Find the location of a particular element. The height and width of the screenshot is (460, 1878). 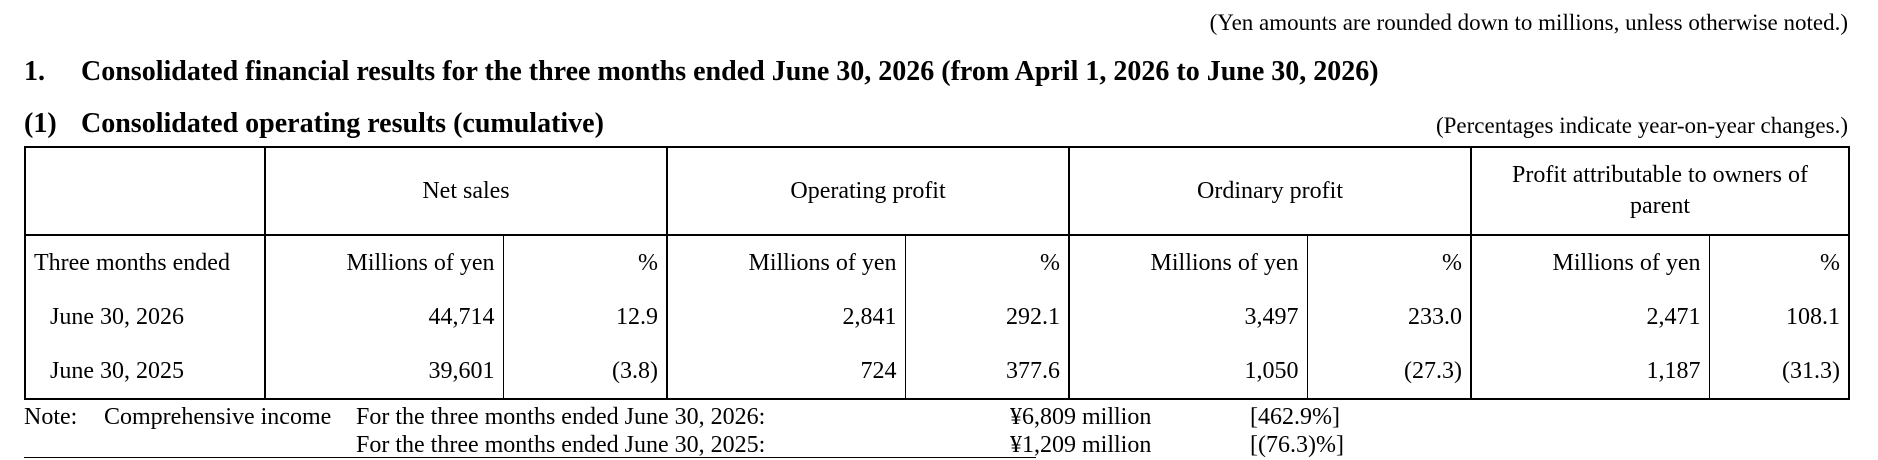

operating-profit-value: 724 is located at coordinates (786, 372).